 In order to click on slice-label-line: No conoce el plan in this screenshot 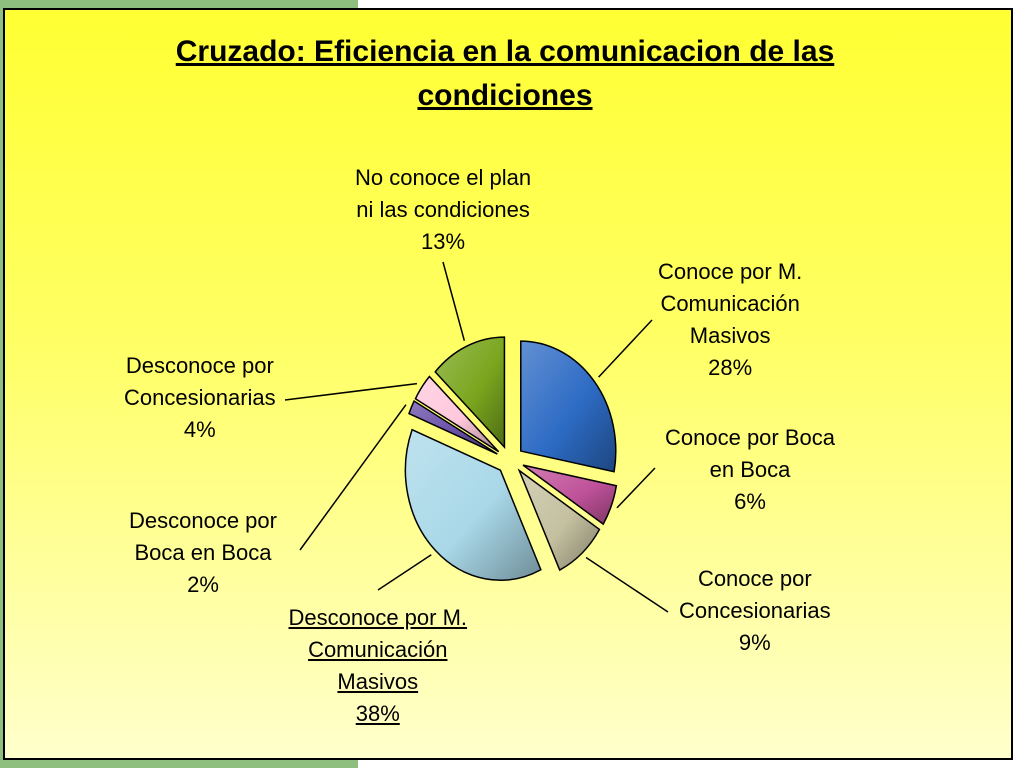, I will do `click(443, 177)`.